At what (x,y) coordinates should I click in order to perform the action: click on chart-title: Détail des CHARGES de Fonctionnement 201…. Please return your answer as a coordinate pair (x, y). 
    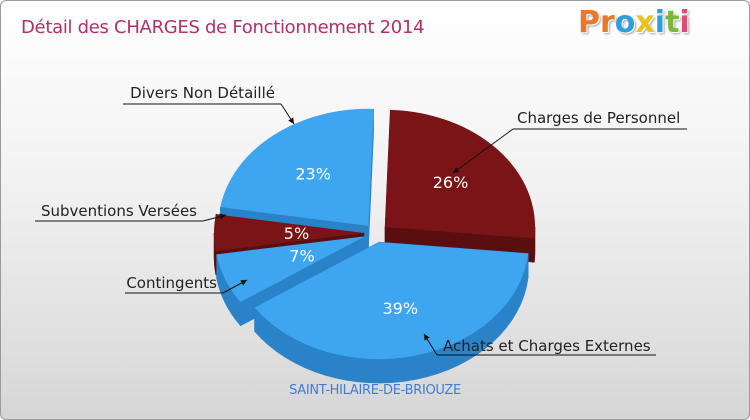
    Looking at the image, I should click on (223, 27).